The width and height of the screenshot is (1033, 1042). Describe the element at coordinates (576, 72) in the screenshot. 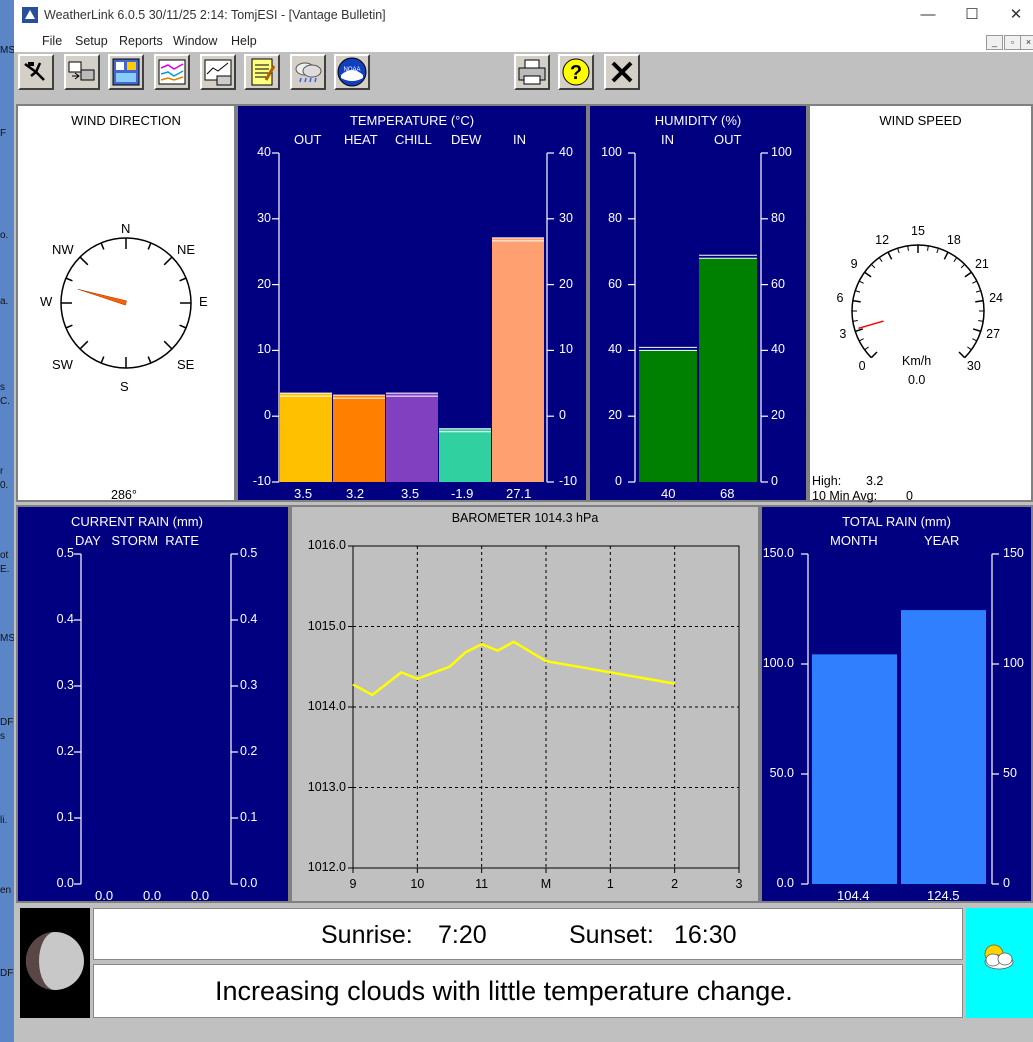

I see `help-button: ?` at that location.